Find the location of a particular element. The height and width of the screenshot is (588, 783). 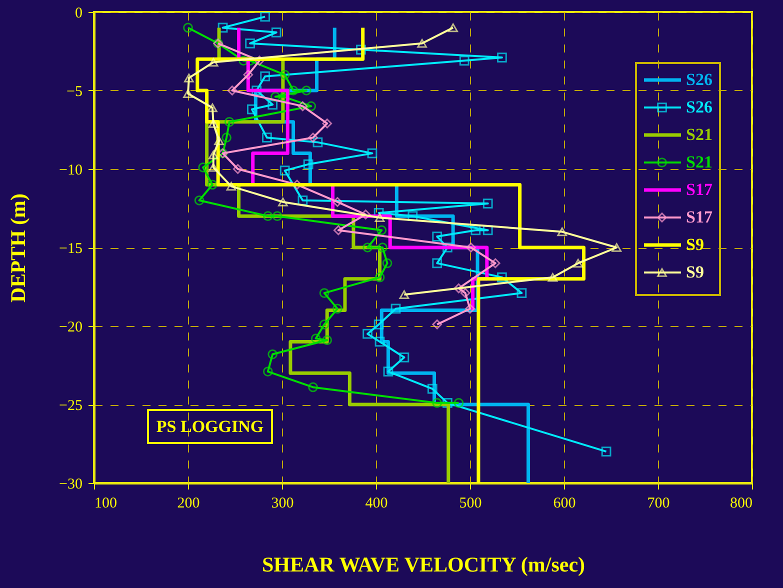

y-tick-label: −15 is located at coordinates (70, 249).